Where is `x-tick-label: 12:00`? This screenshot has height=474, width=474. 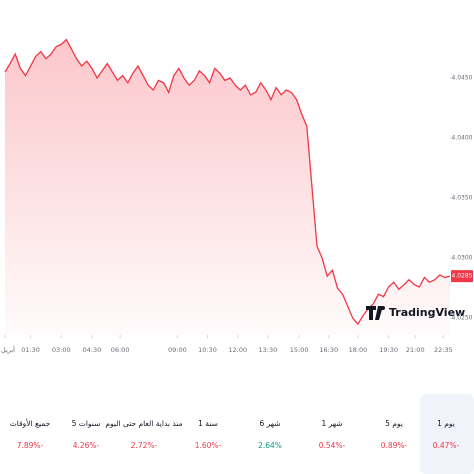
x-tick-label: 12:00 is located at coordinates (237, 350).